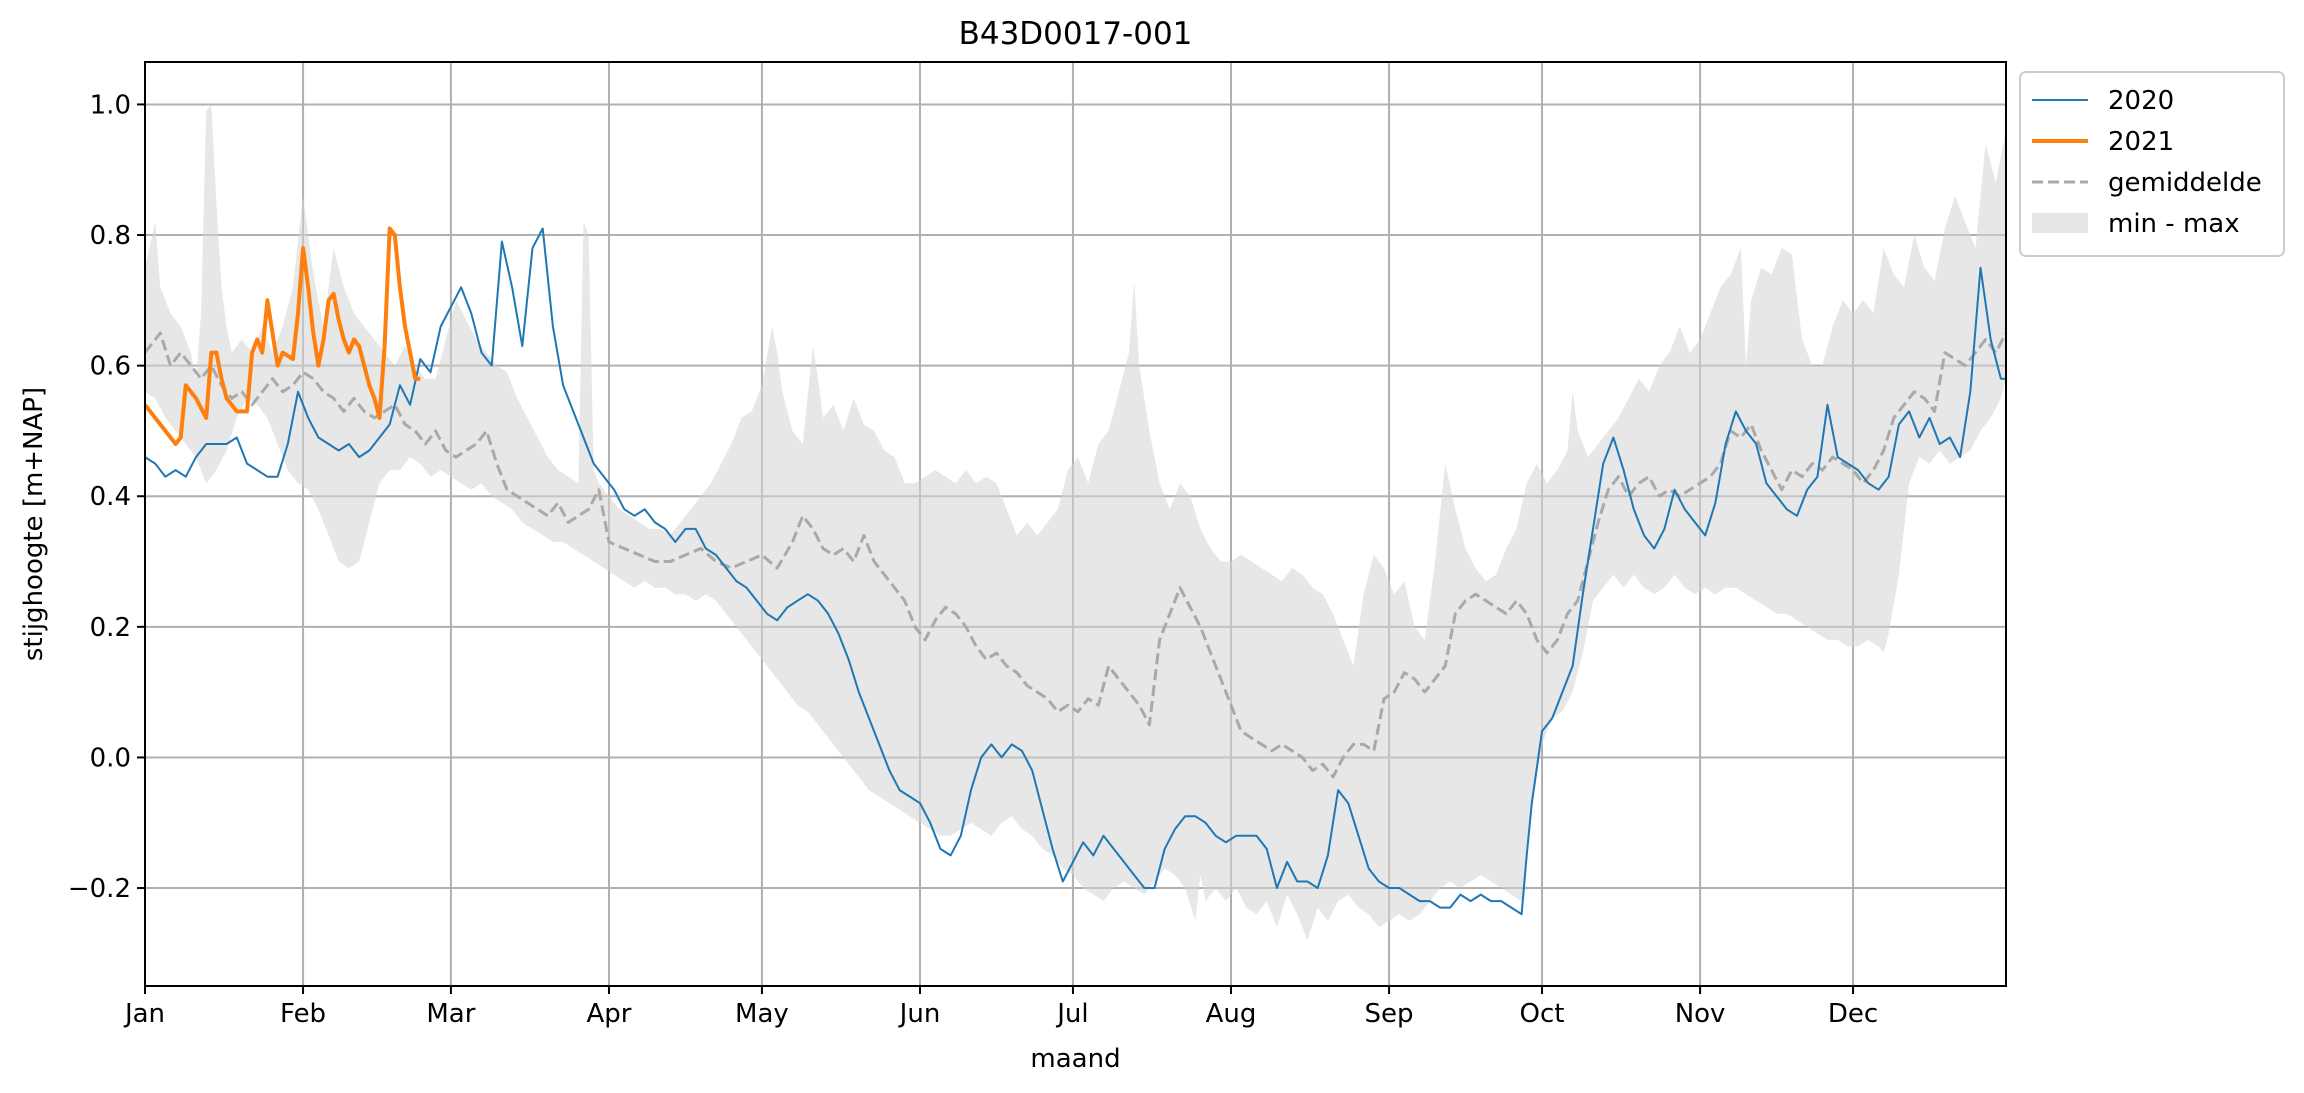 The image size is (2304, 1093). I want to click on y-tick-label: −0.2, so click(99, 889).